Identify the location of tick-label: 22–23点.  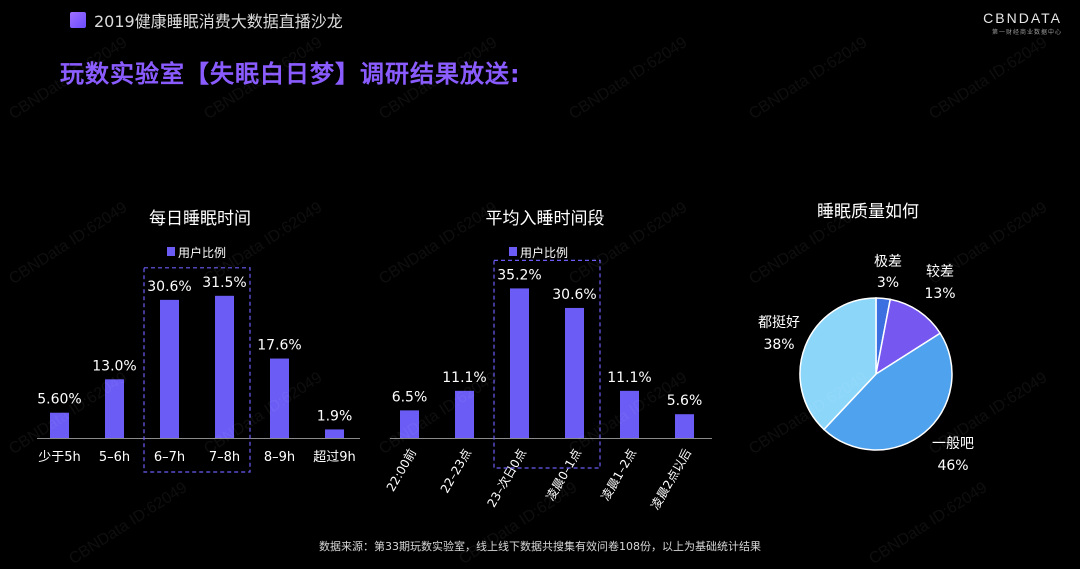
(456, 471).